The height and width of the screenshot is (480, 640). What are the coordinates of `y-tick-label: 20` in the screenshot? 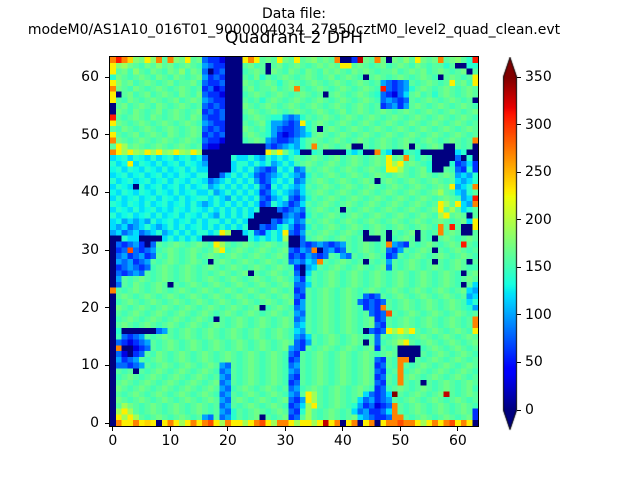 It's located at (90, 307).